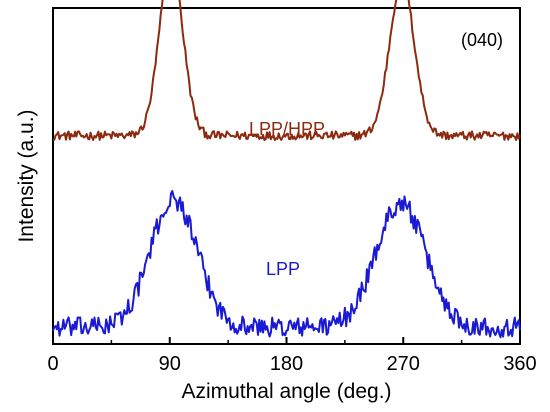 This screenshot has width=550, height=412. What do you see at coordinates (283, 269) in the screenshot?
I see `series-label-lpp: LPP` at bounding box center [283, 269].